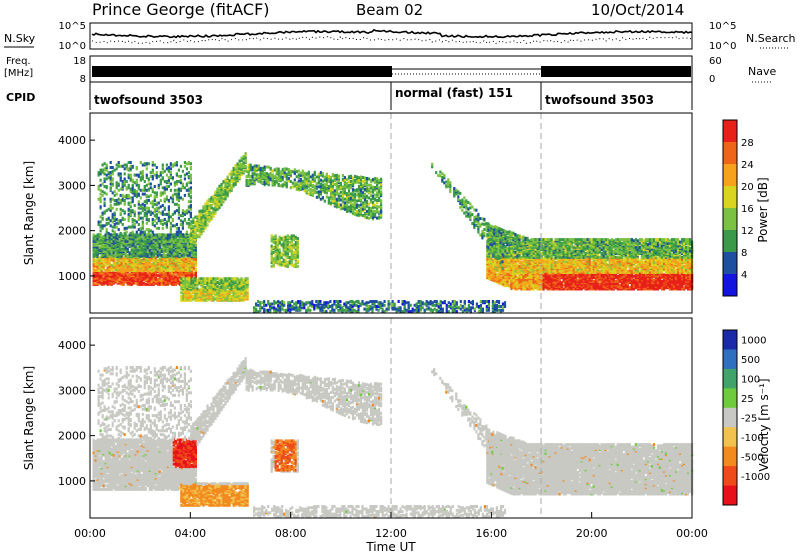  Describe the element at coordinates (18, 61) in the screenshot. I see `freq-label-line1: Freq.` at that location.